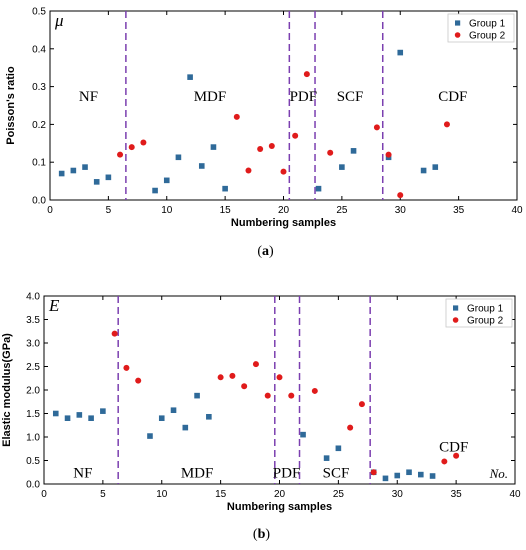 The image size is (526, 550). What do you see at coordinates (7, 390) in the screenshot?
I see `y-axis-title: Elastic modulus(GPa)` at bounding box center [7, 390].